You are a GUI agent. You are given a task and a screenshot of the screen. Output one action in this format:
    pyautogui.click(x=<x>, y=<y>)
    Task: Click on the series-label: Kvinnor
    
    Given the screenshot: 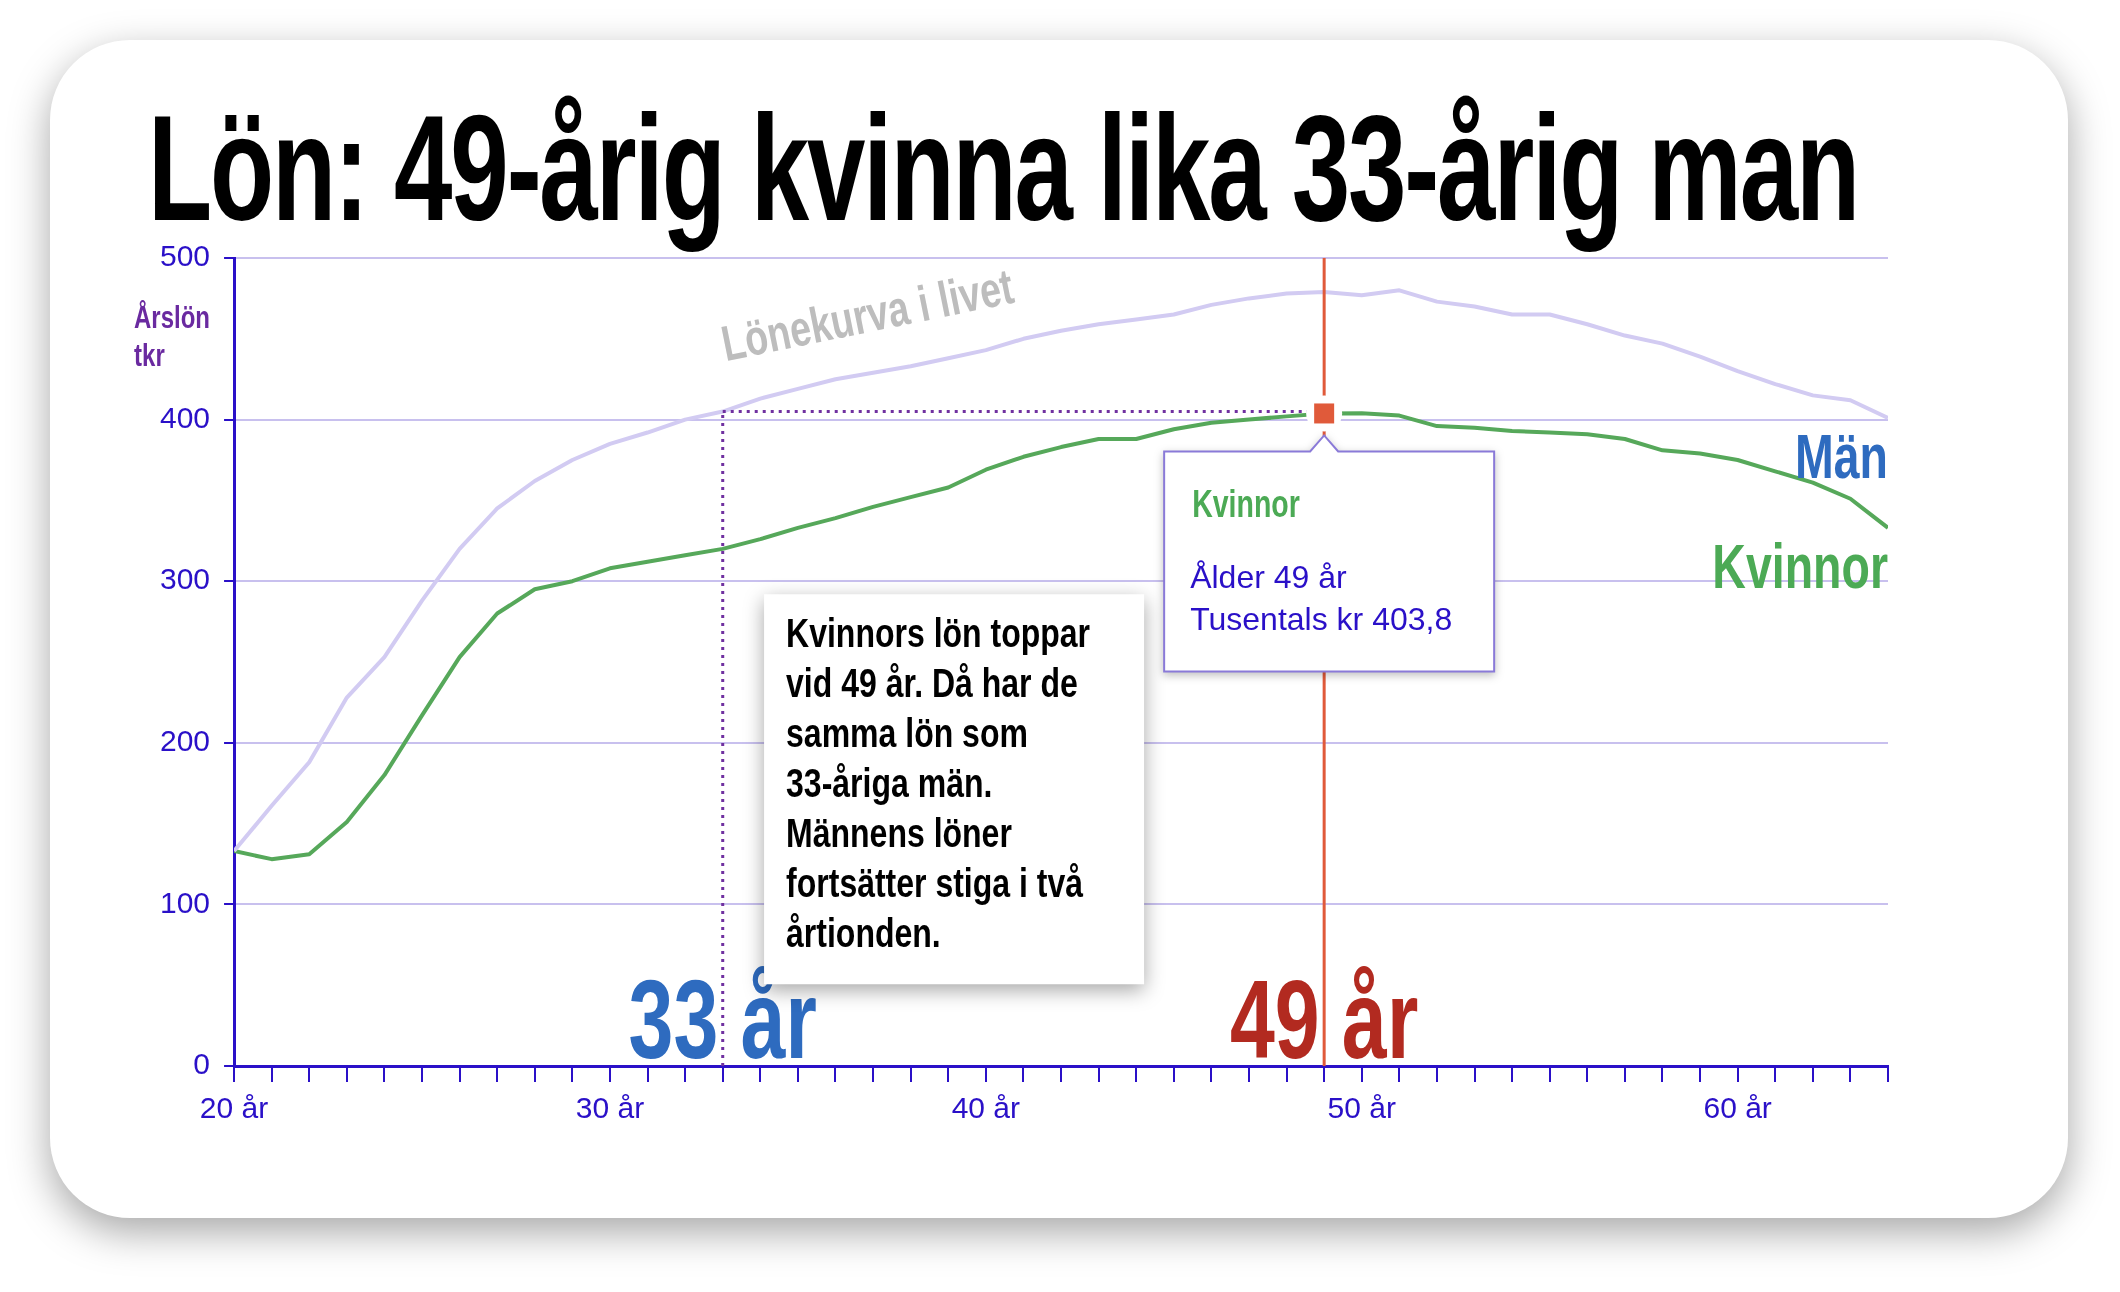 What is the action you would take?
    pyautogui.click(x=1800, y=566)
    